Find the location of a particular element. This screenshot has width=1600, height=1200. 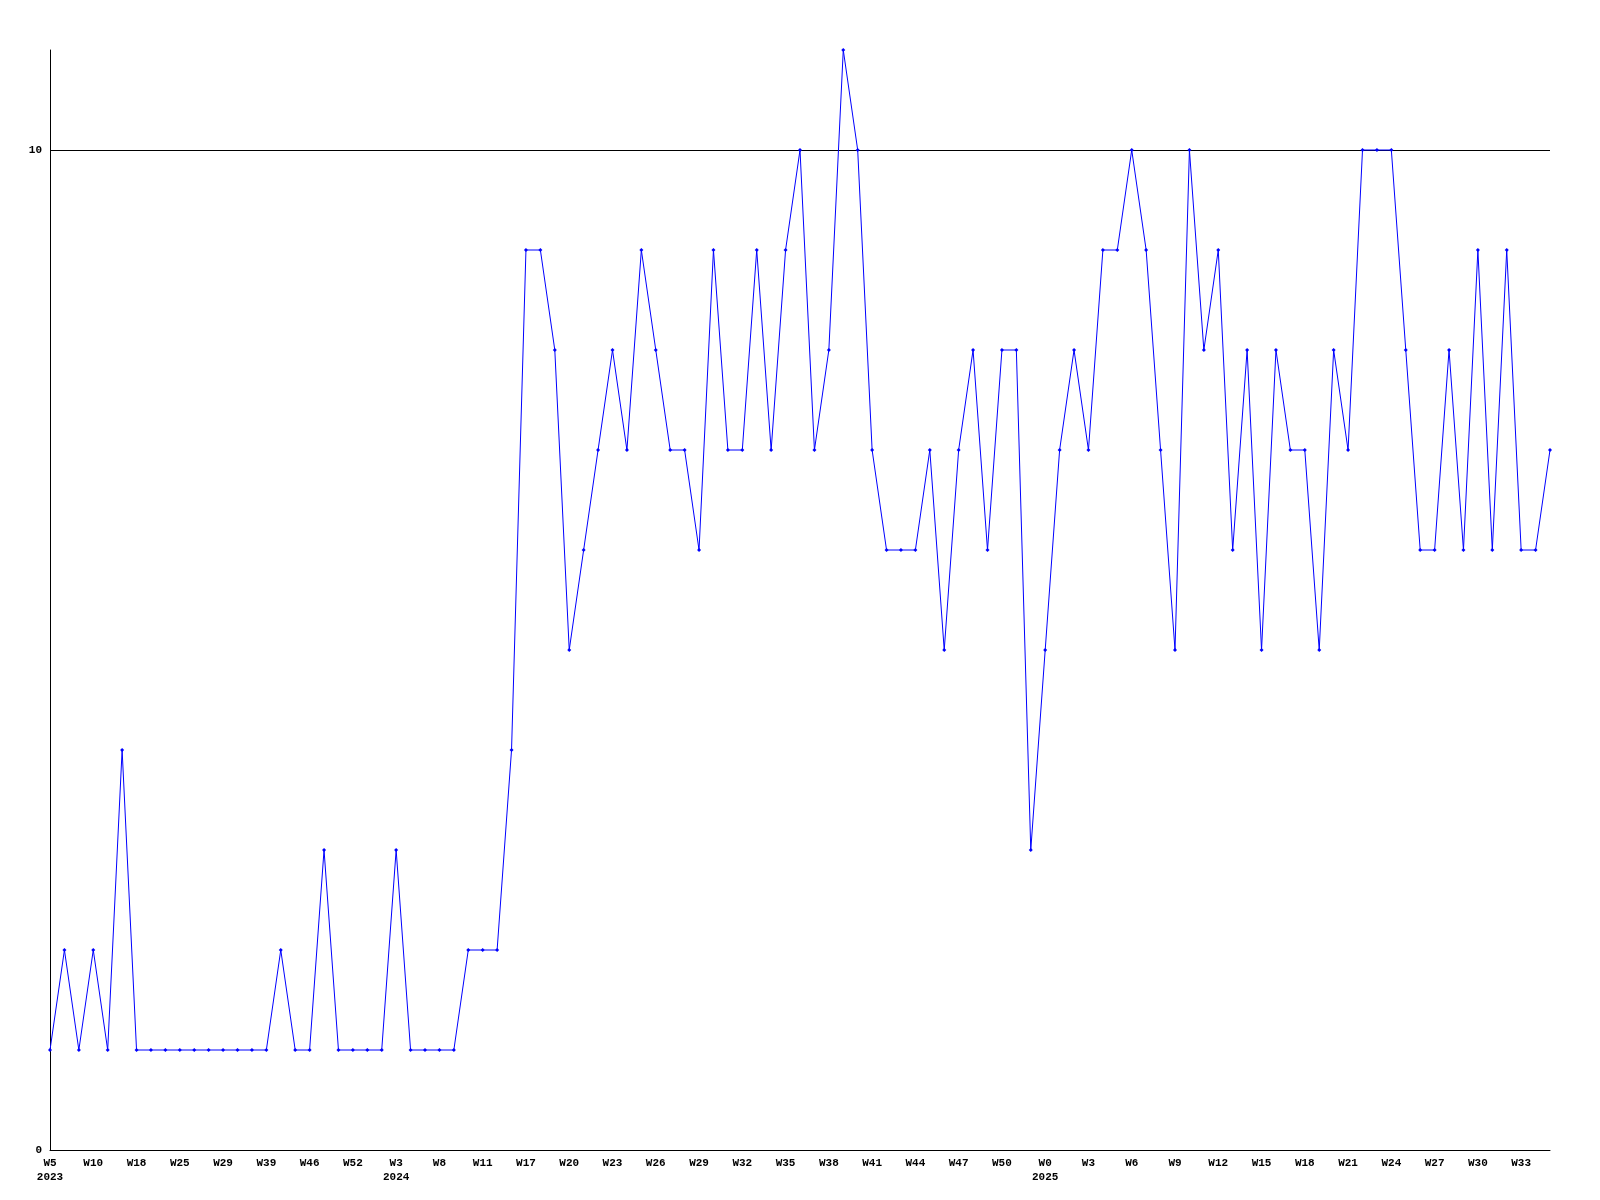

x-tick-label: W44 is located at coordinates (915, 1163).